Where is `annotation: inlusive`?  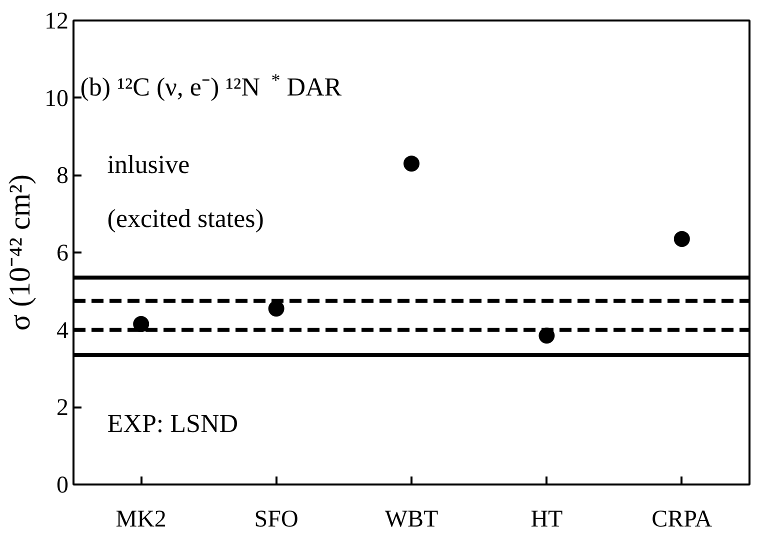 annotation: inlusive is located at coordinates (148, 165).